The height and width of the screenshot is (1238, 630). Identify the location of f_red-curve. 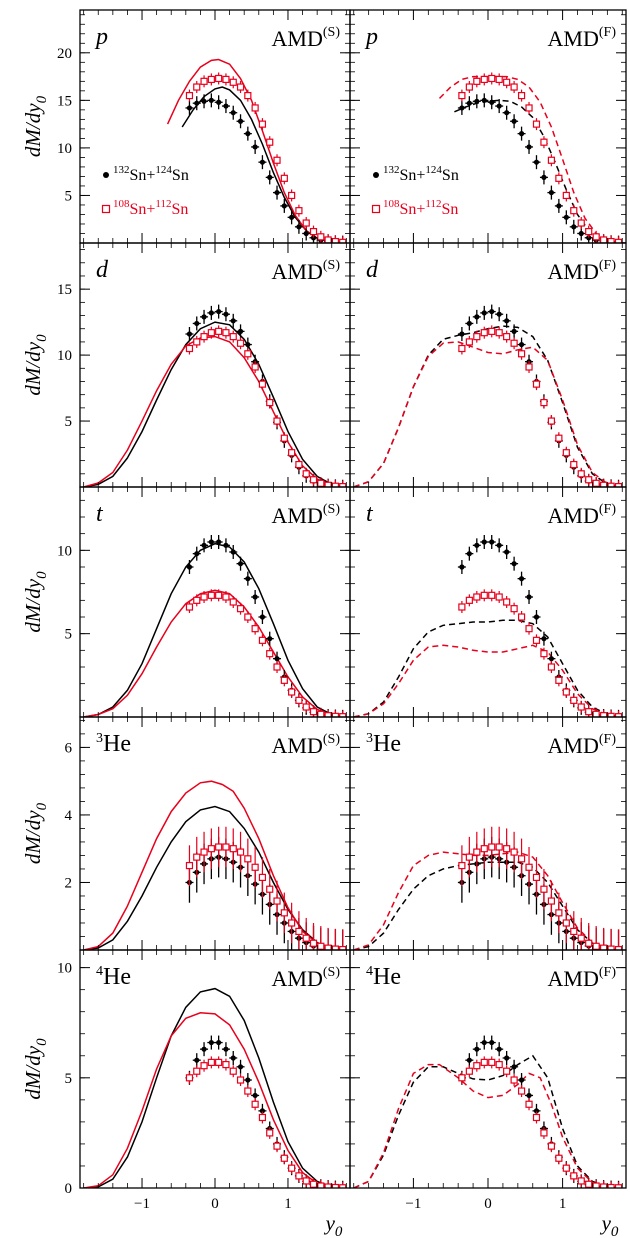
(488, 1125).